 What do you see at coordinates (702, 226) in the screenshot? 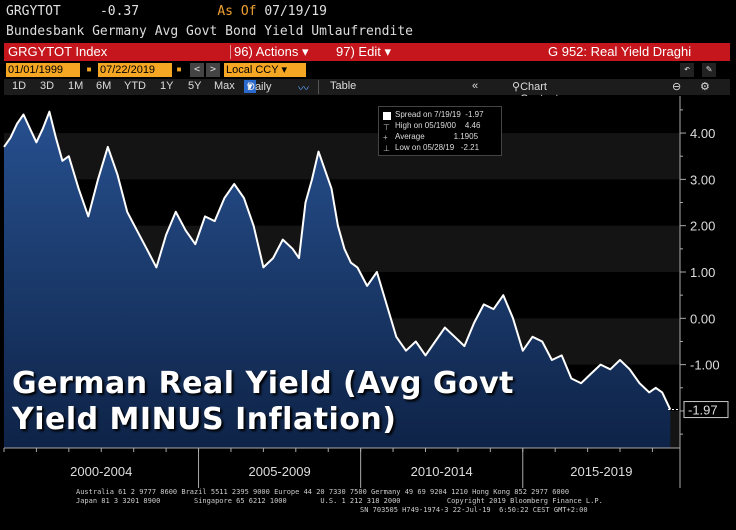
I see `y-tick-label: 2.00` at bounding box center [702, 226].